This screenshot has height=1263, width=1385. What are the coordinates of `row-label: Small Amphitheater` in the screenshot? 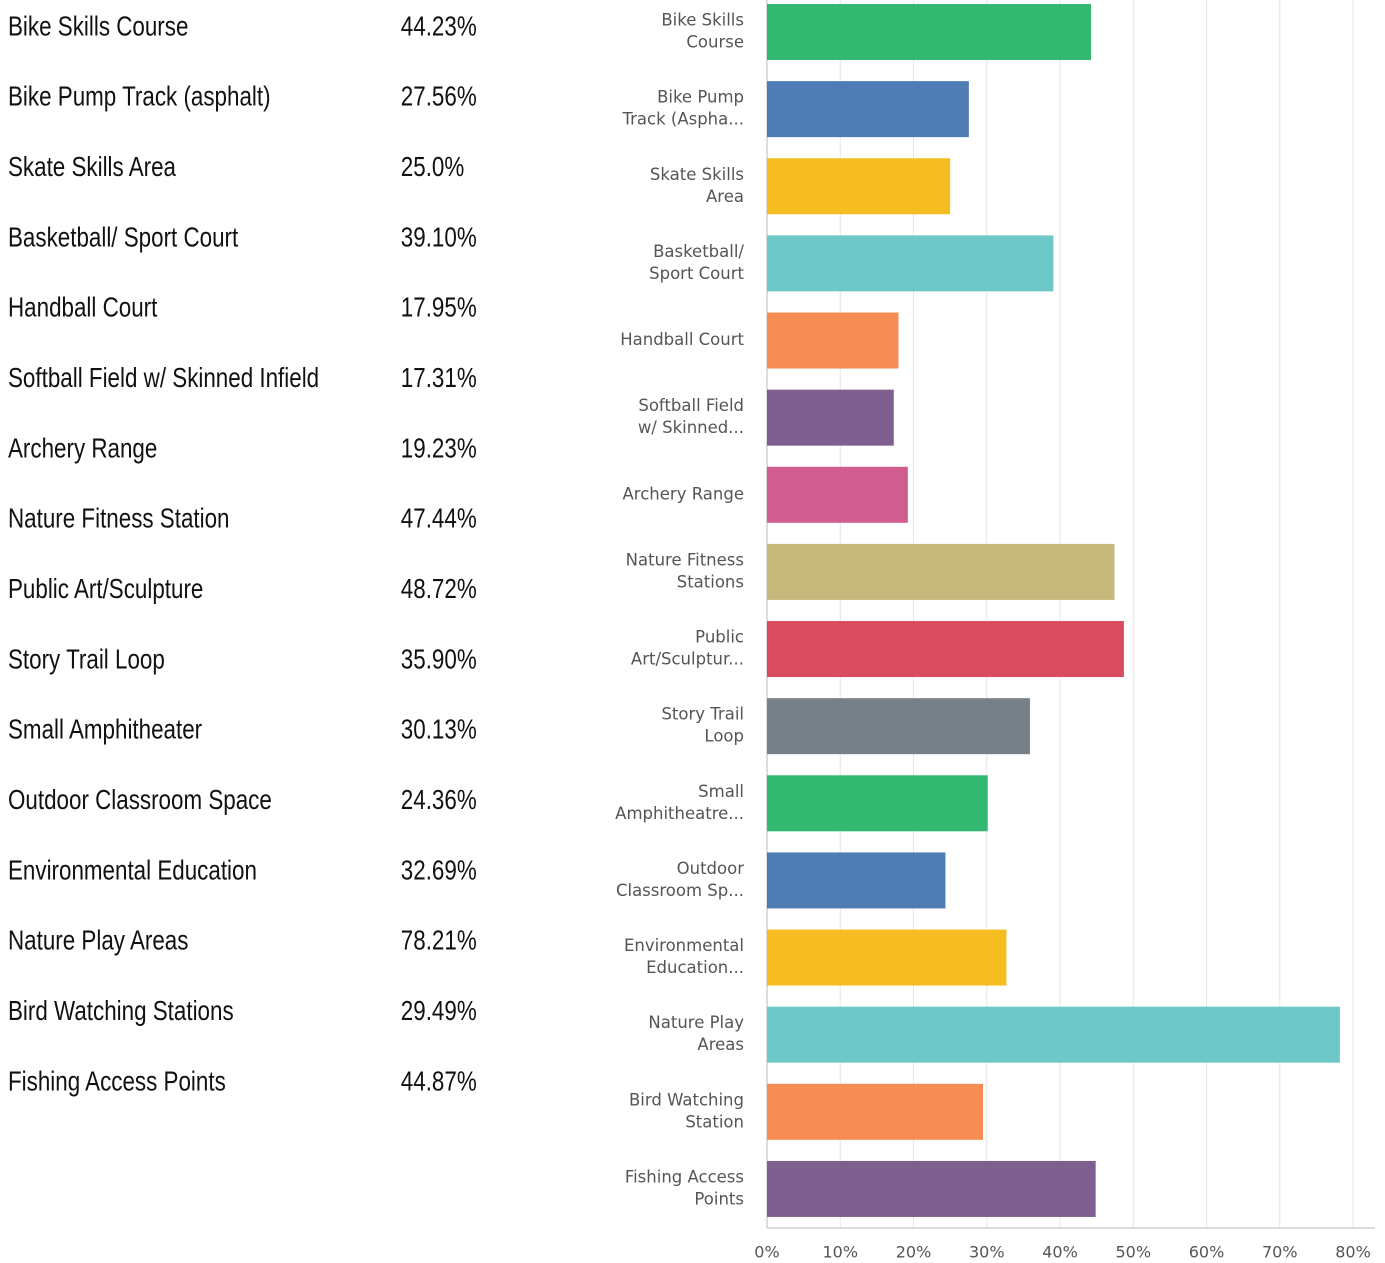 It's located at (105, 729).